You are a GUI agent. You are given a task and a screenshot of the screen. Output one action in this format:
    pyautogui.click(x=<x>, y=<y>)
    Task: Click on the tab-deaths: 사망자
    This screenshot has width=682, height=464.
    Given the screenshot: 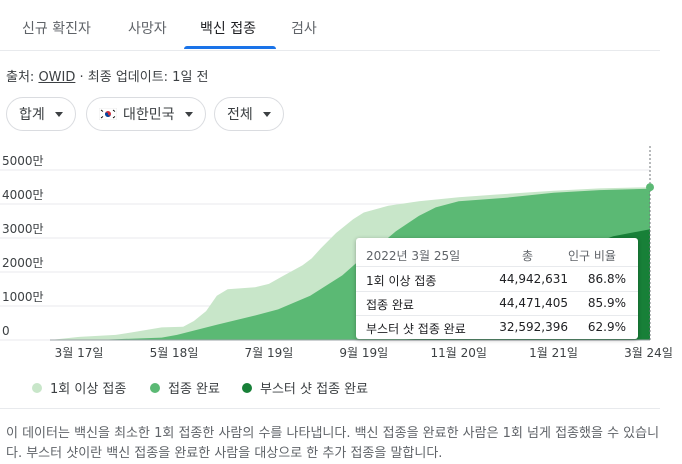 What is the action you would take?
    pyautogui.click(x=147, y=29)
    